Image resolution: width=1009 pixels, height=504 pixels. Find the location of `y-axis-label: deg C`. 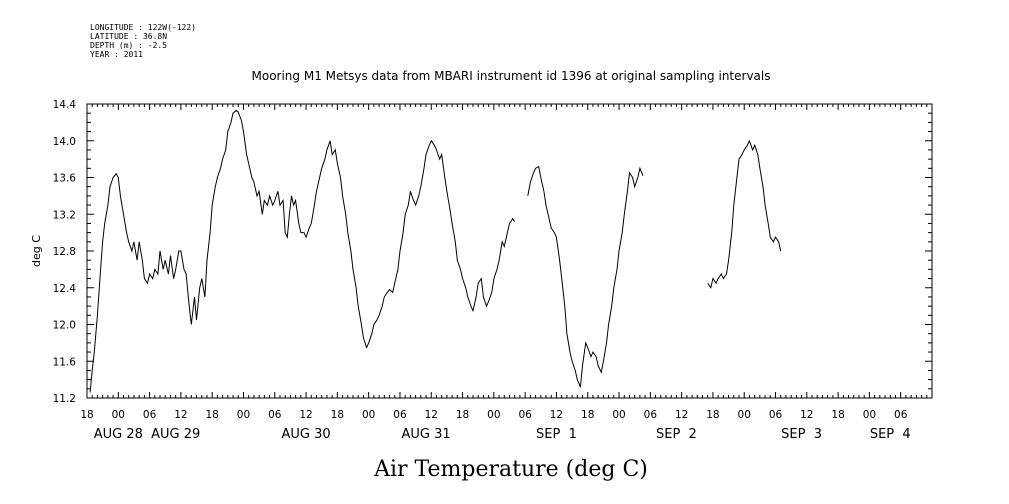

y-axis-label: deg C is located at coordinates (36, 251).